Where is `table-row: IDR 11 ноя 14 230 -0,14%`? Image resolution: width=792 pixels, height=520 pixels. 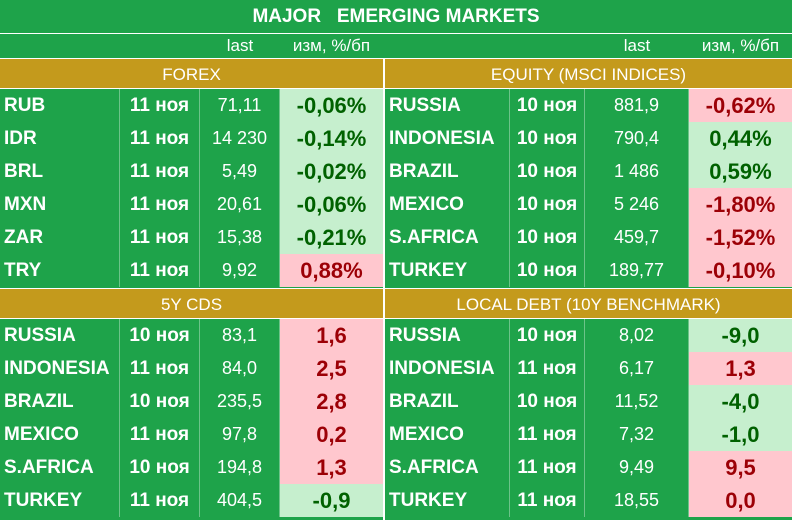 table-row: IDR 11 ноя 14 230 -0,14% is located at coordinates (191, 138).